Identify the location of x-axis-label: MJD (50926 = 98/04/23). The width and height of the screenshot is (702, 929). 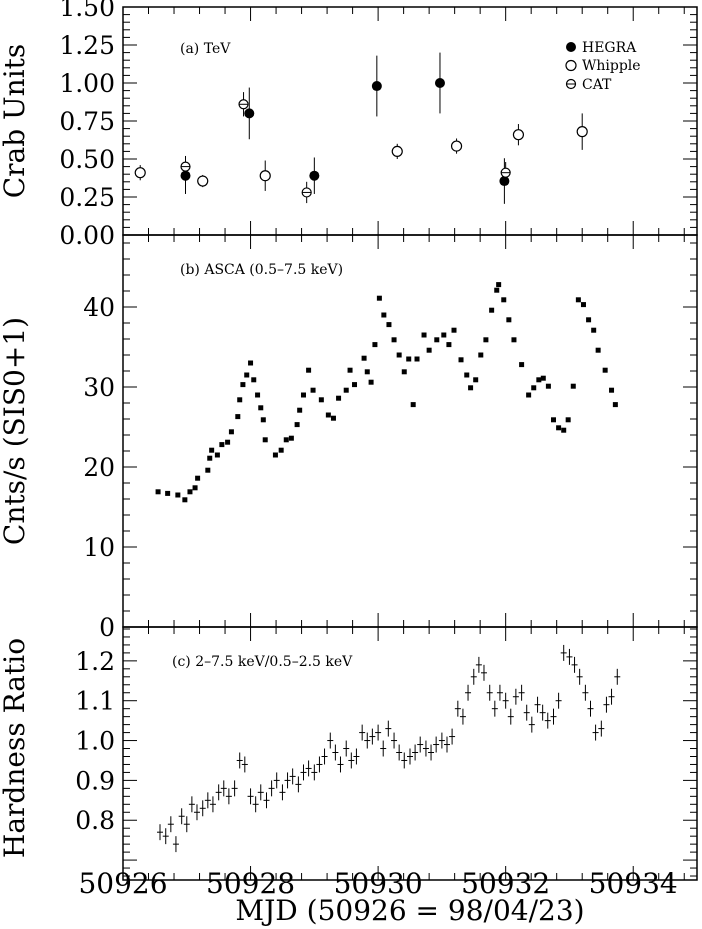
(409, 910).